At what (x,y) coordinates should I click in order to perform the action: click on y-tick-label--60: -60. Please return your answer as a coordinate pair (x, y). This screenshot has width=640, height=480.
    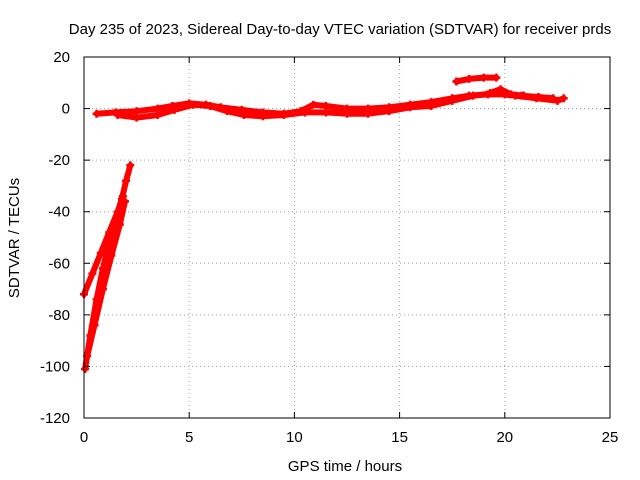
    Looking at the image, I should click on (59, 263).